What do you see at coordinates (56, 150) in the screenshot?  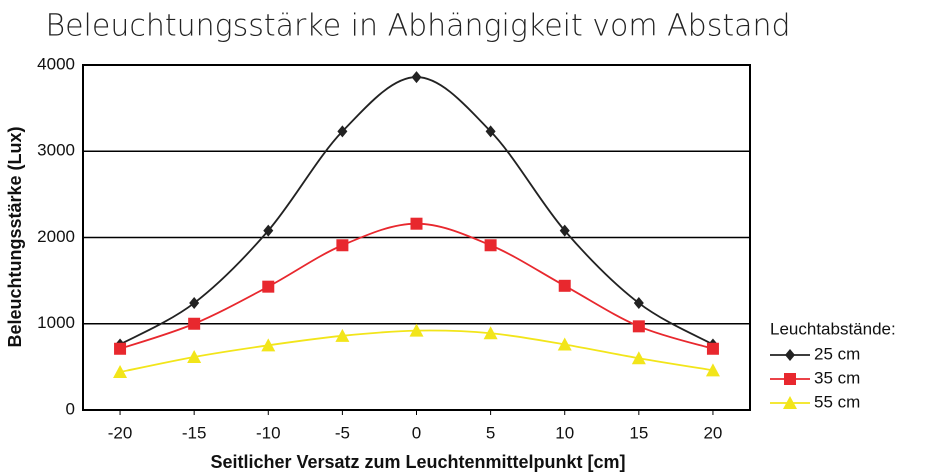 I see `y-tick-label: 3000` at bounding box center [56, 150].